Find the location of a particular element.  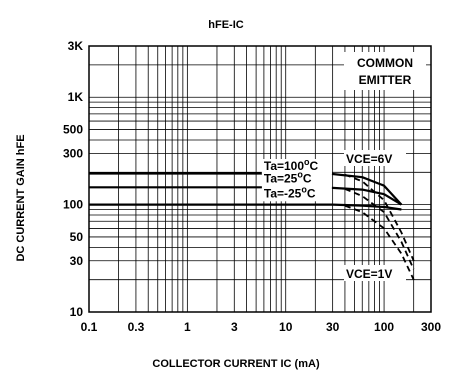

y-tick-label: 50 is located at coordinates (77, 237).